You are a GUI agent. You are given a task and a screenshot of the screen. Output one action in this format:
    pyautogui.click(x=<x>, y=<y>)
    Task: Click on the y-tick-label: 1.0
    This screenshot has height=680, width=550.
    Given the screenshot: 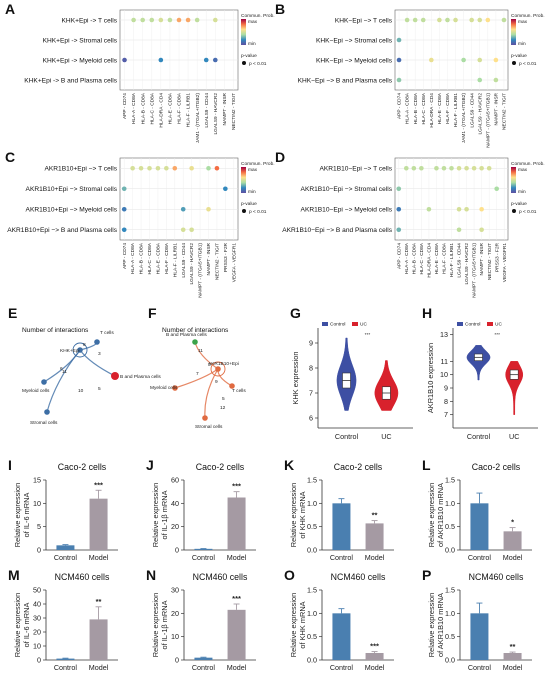 What is the action you would take?
    pyautogui.click(x=312, y=503)
    